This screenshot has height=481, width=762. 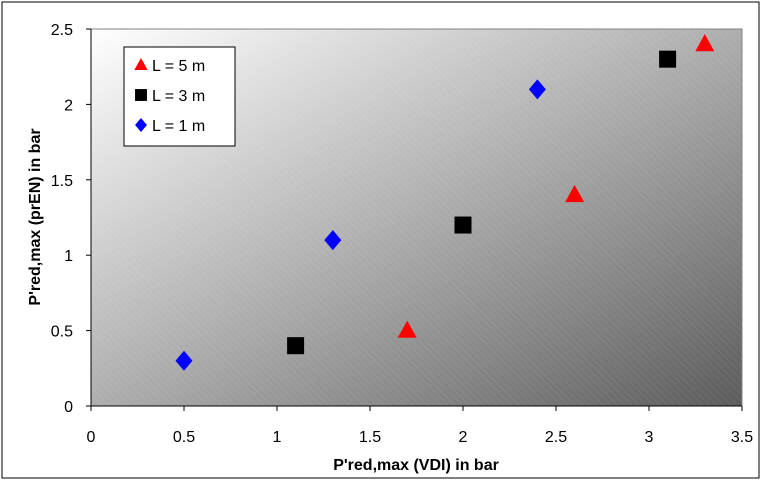 I want to click on y-tick-label: 2.5, so click(x=62, y=30).